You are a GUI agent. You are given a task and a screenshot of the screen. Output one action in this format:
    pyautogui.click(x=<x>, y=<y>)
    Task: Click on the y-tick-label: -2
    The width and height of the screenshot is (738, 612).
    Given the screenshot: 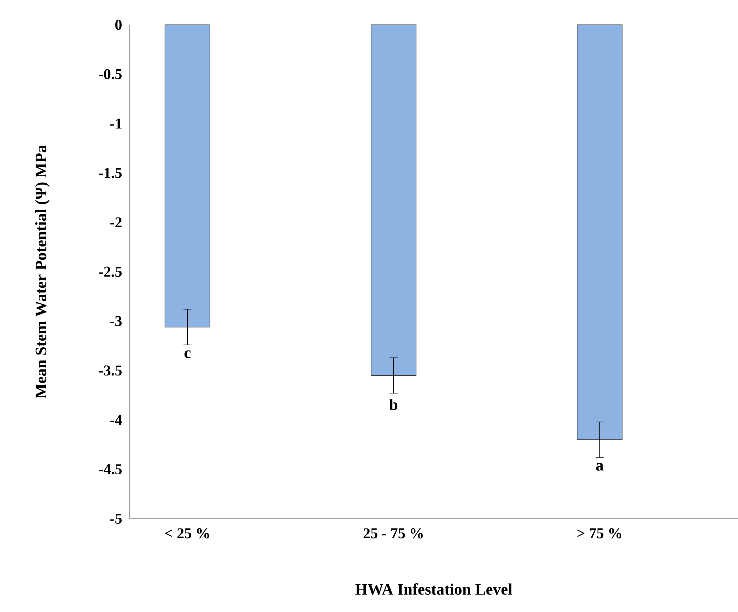 What is the action you would take?
    pyautogui.click(x=116, y=223)
    